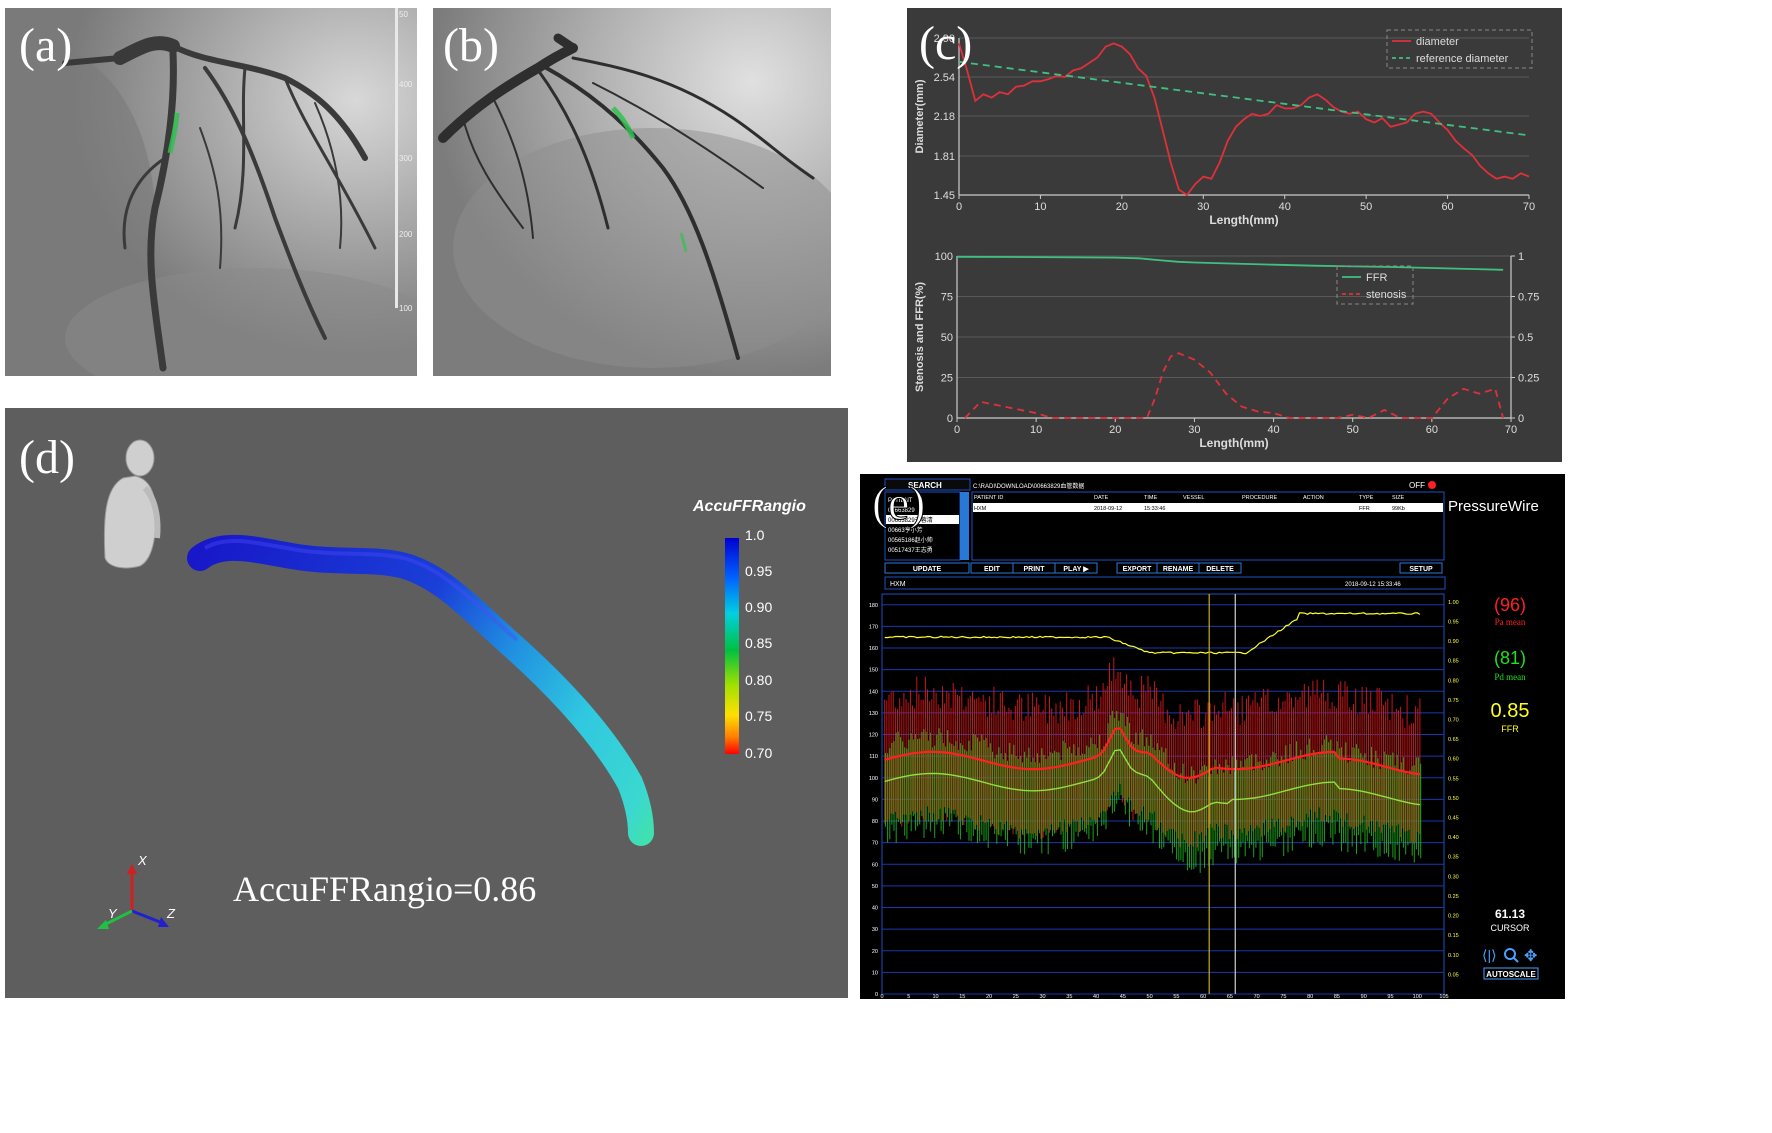 The height and width of the screenshot is (1133, 1772). I want to click on autoscale-button, so click(1511, 973).